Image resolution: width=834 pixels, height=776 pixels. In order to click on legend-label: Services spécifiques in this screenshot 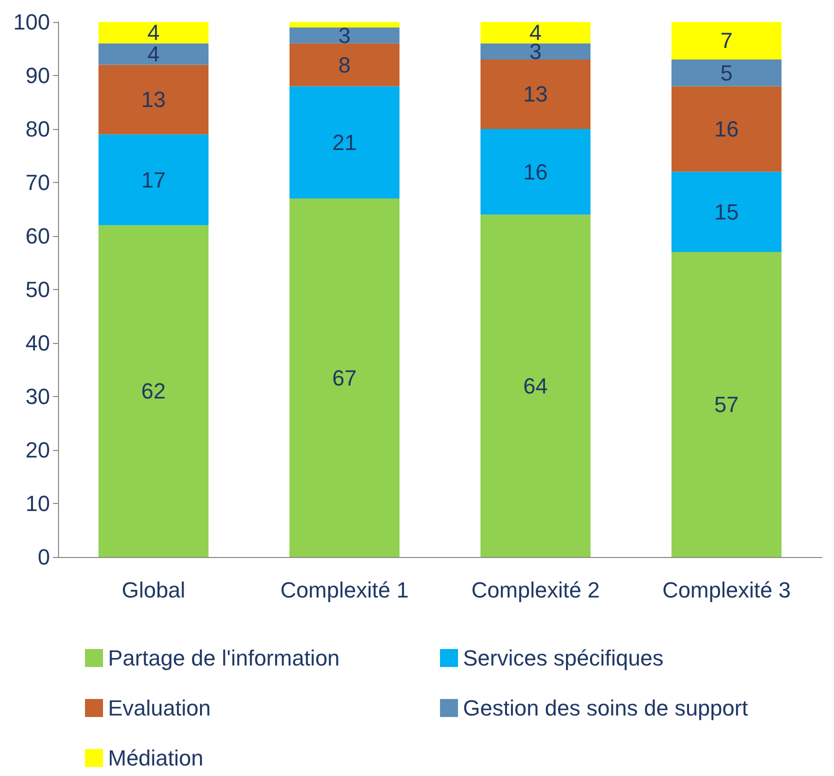, I will do `click(563, 658)`.